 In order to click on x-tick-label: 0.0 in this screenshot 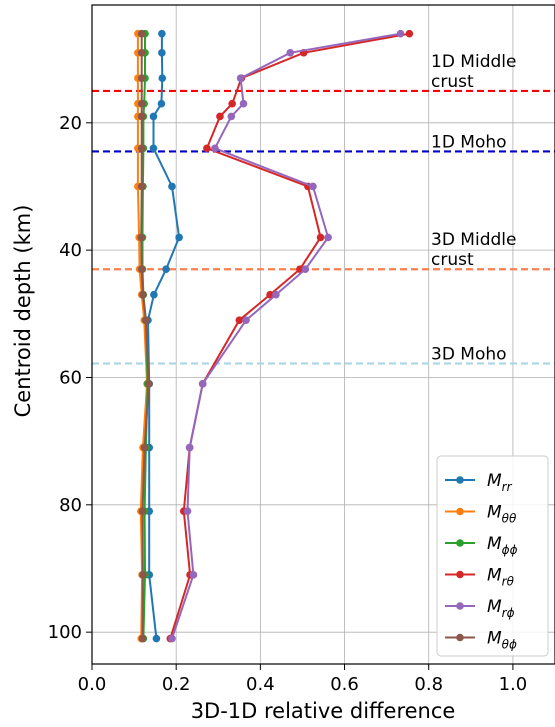, I will do `click(92, 684)`.